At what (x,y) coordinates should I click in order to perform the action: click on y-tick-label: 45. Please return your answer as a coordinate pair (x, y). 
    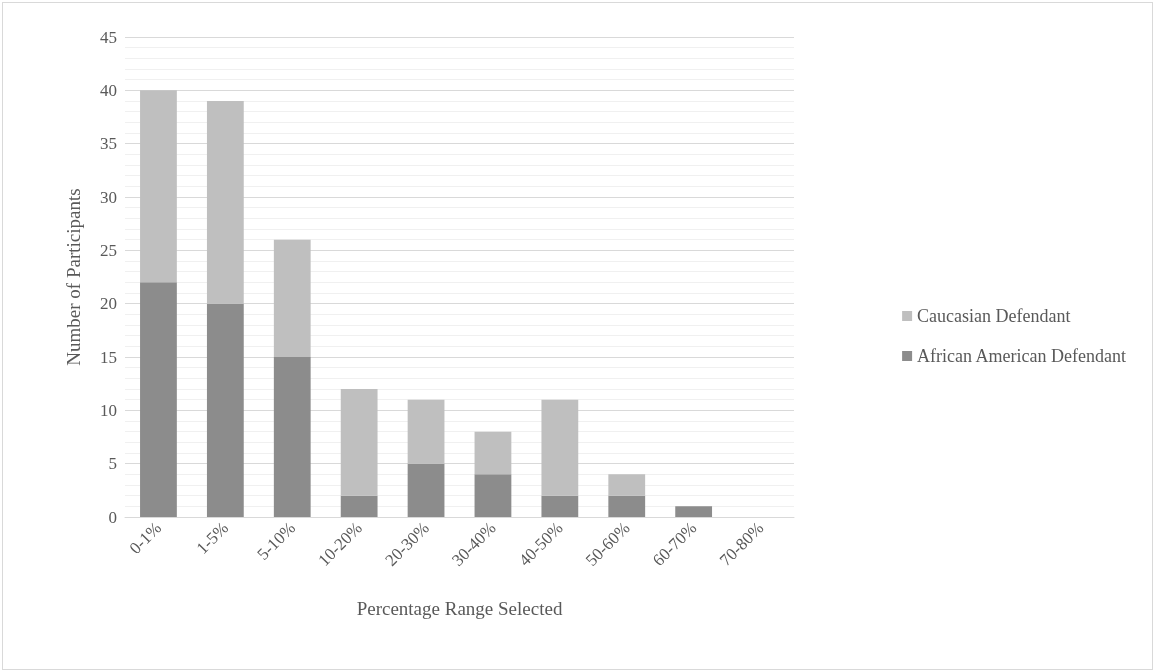
    Looking at the image, I should click on (108, 37).